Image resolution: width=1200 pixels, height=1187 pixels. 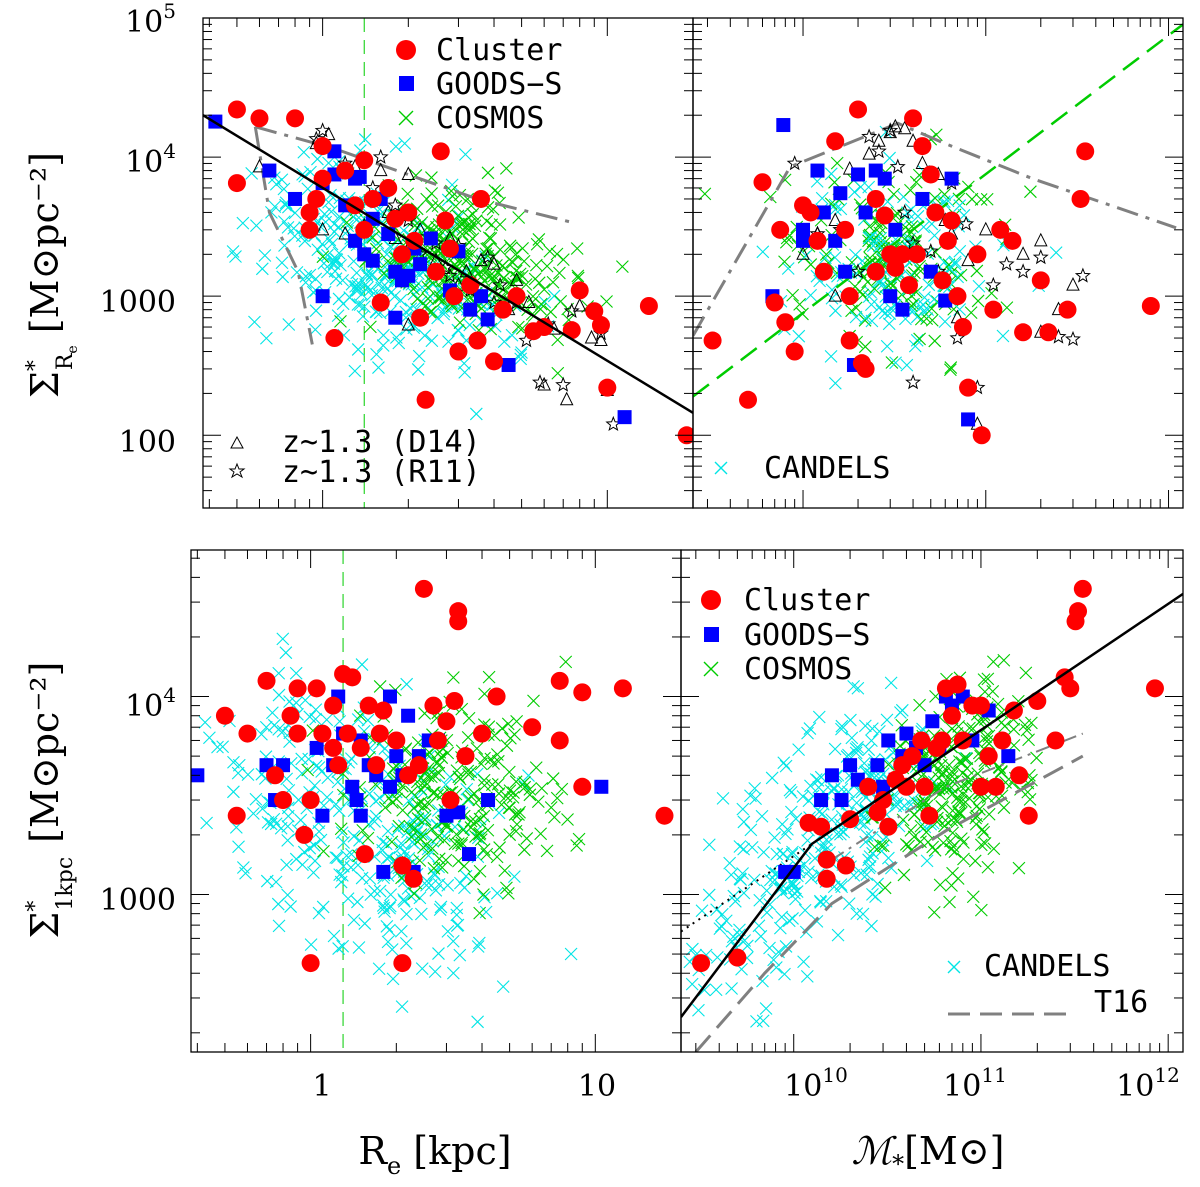 What do you see at coordinates (45, 752) in the screenshot?
I see `y-axis-label-bottom-units: [M⊙pc⁻²]` at bounding box center [45, 752].